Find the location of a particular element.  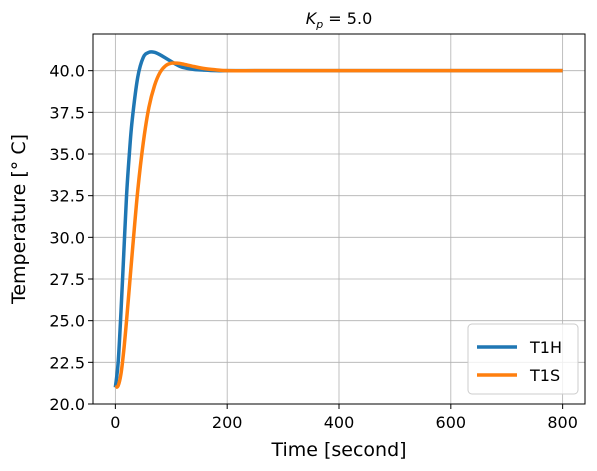

y-tick-label: 35.0 is located at coordinates (67, 154).